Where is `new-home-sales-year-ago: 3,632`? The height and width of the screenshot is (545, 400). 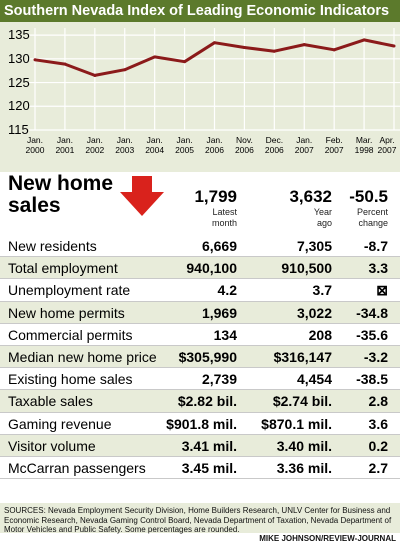 new-home-sales-year-ago: 3,632 is located at coordinates (310, 196).